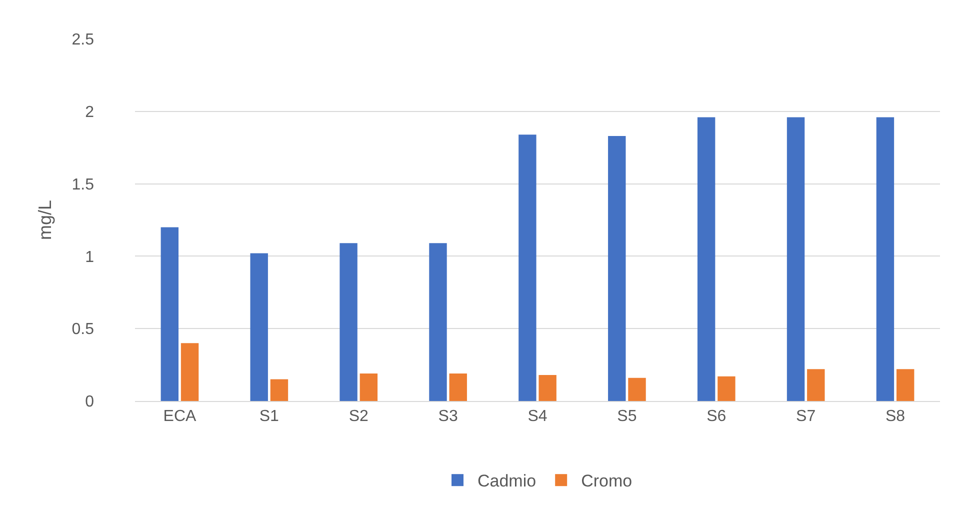  I want to click on y-tick-label: 0, so click(89, 402).